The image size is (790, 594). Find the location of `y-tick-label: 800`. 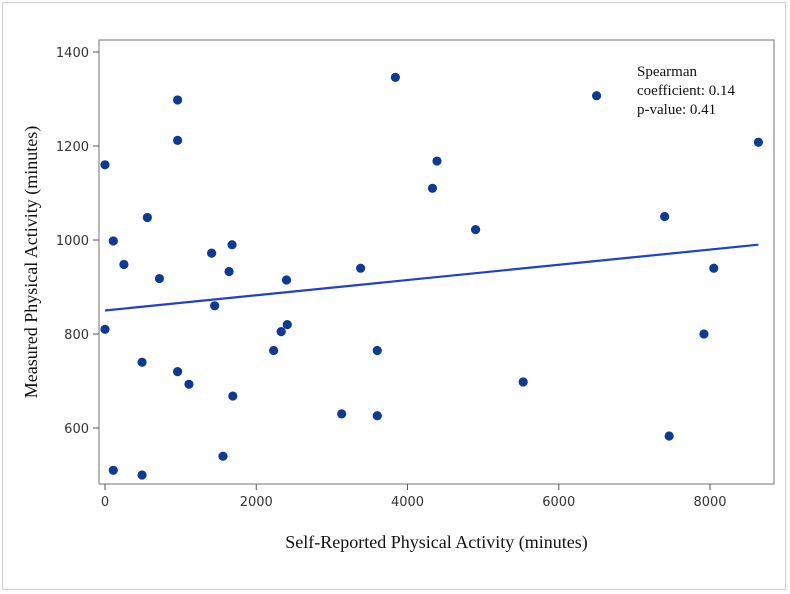

y-tick-label: 800 is located at coordinates (76, 335).